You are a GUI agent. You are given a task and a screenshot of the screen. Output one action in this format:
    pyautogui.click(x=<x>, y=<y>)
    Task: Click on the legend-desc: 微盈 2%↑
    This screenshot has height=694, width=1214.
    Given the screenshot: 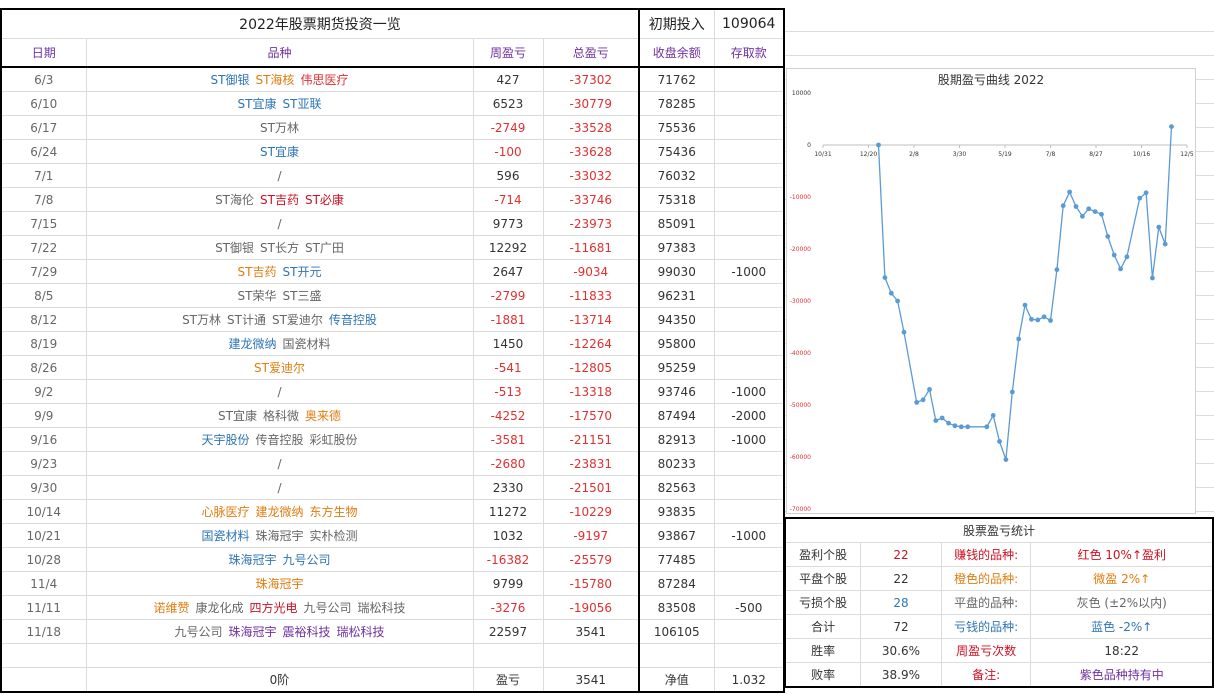 What is the action you would take?
    pyautogui.click(x=1122, y=578)
    